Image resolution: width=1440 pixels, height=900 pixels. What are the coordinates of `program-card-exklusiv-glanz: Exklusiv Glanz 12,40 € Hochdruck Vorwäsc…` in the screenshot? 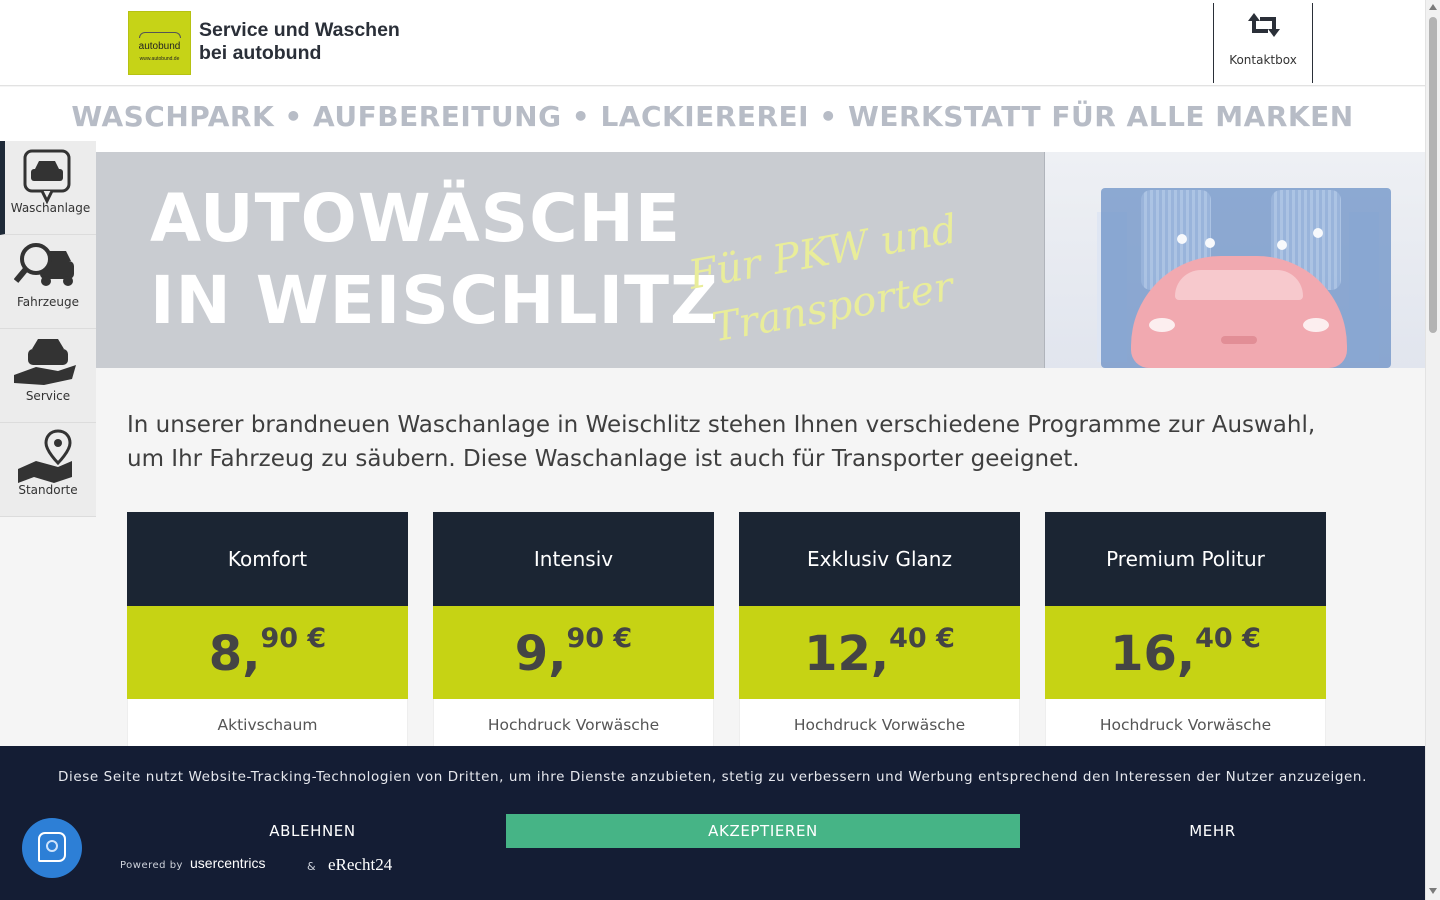 It's located at (879, 632).